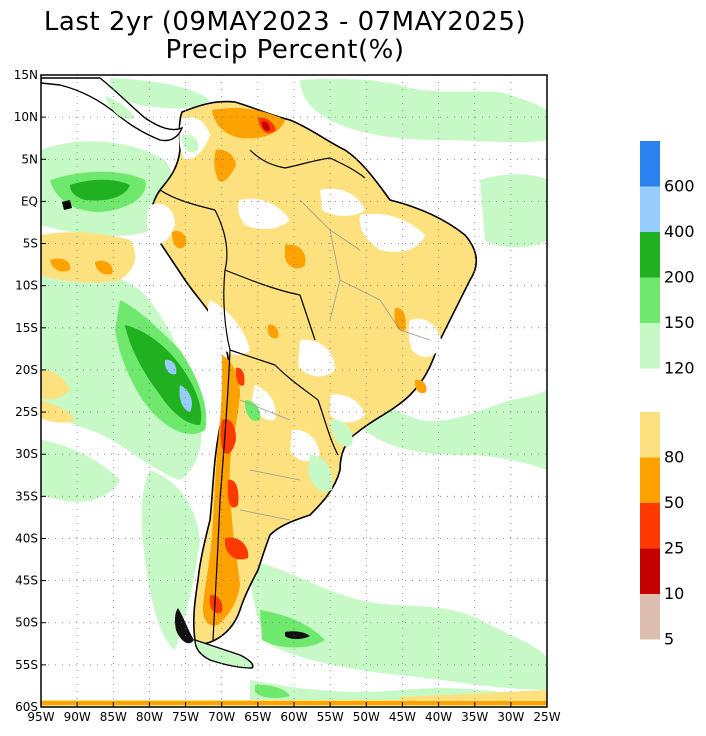  I want to click on legend-label: 80, so click(674, 457).